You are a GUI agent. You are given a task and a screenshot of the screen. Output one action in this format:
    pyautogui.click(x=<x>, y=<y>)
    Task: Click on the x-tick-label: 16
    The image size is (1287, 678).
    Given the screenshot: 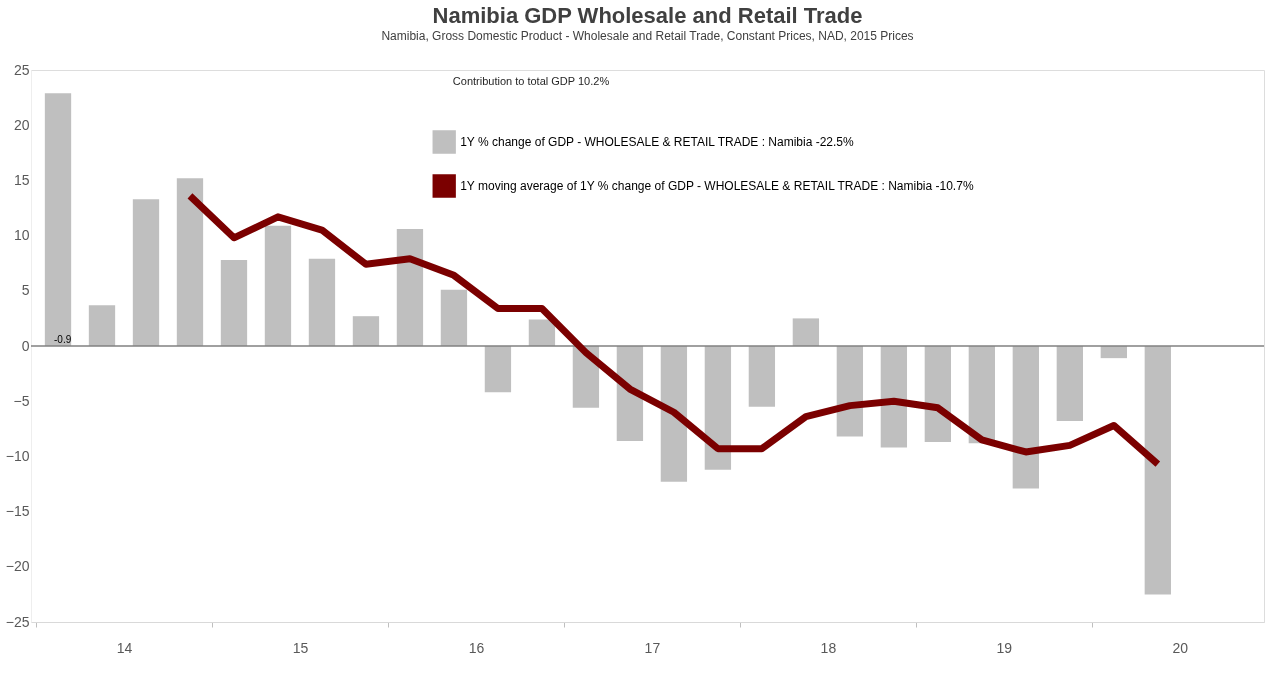 What is the action you would take?
    pyautogui.click(x=476, y=647)
    